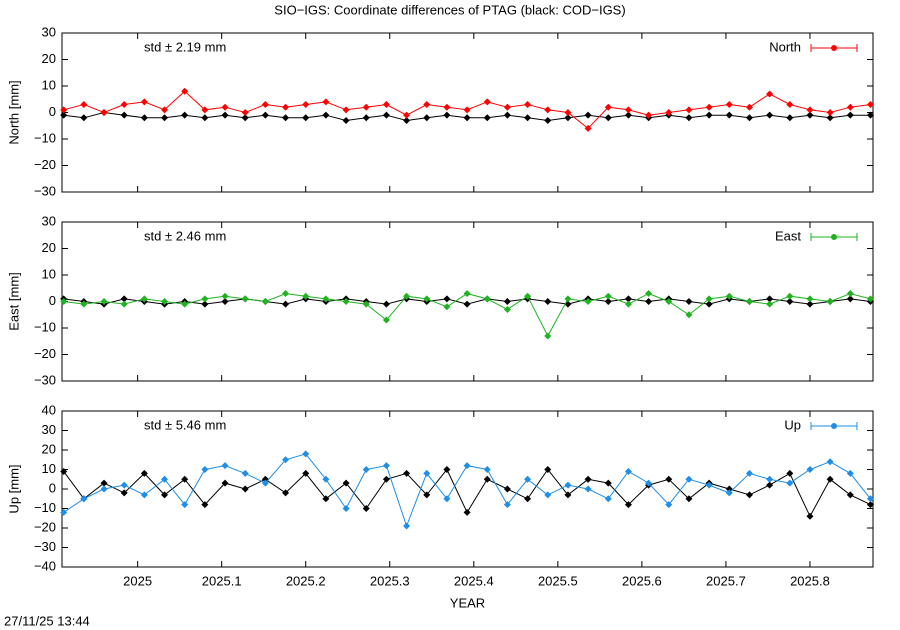  What do you see at coordinates (810, 580) in the screenshot?
I see `x-tick-label: 2025.8` at bounding box center [810, 580].